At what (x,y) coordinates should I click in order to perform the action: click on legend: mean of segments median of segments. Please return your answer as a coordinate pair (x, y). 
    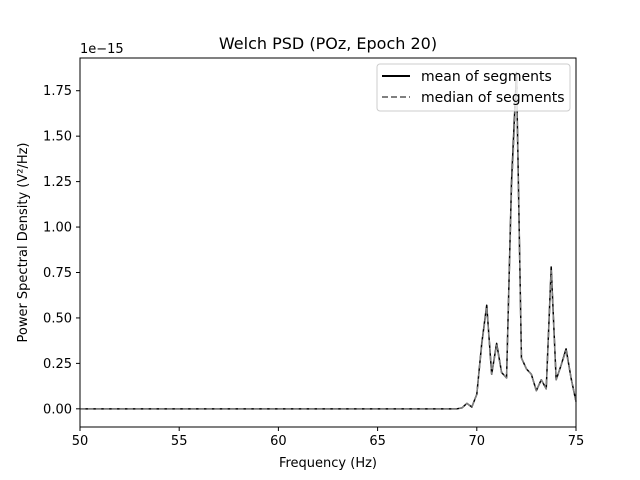
    Looking at the image, I should click on (473, 87).